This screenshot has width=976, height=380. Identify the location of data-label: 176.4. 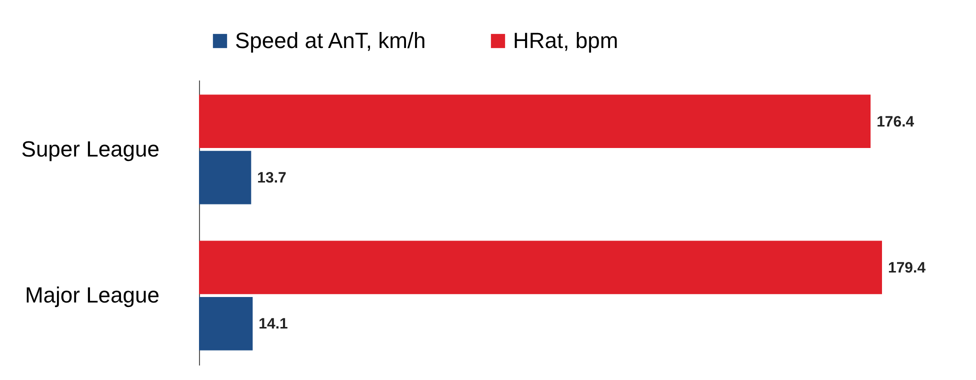
(895, 121).